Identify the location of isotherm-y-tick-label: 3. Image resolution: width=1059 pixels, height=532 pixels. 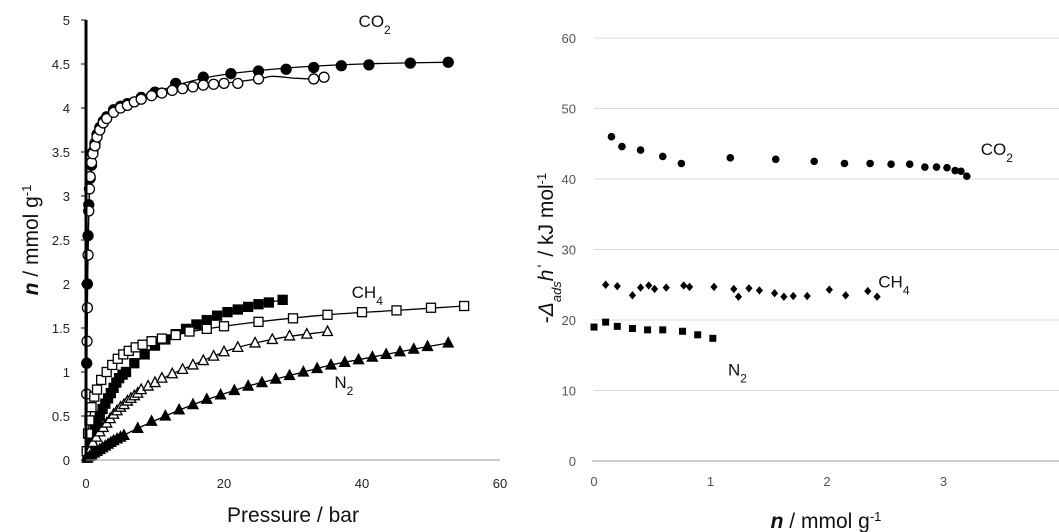
(66, 196).